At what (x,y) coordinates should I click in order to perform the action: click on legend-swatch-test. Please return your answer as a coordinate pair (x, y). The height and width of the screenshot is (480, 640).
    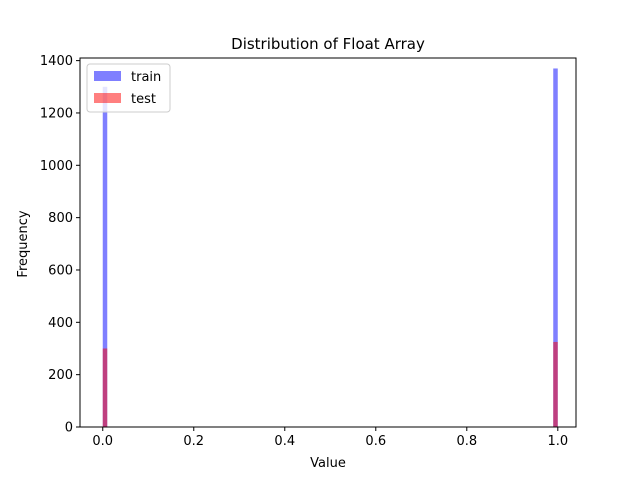
    Looking at the image, I should click on (107, 98).